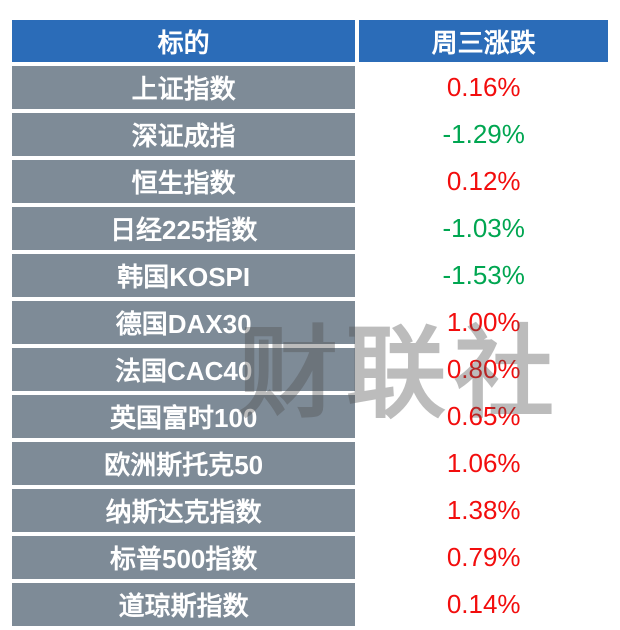 Image resolution: width=620 pixels, height=630 pixels. I want to click on index-name-cell: 标普500指数, so click(184, 557).